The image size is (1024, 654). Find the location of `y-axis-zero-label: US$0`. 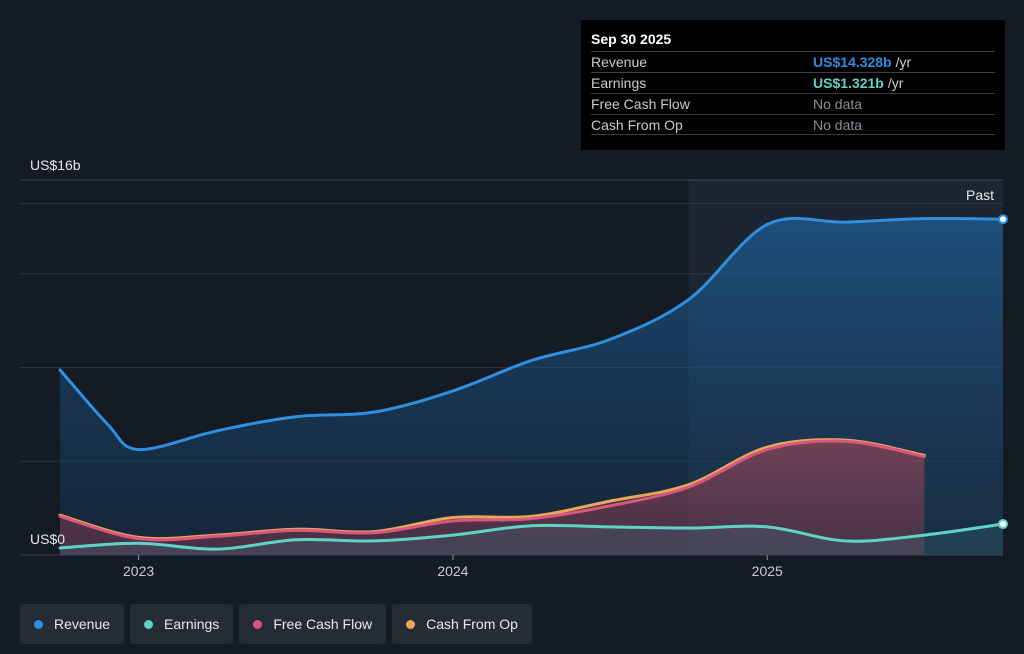

y-axis-zero-label: US$0 is located at coordinates (47, 539).